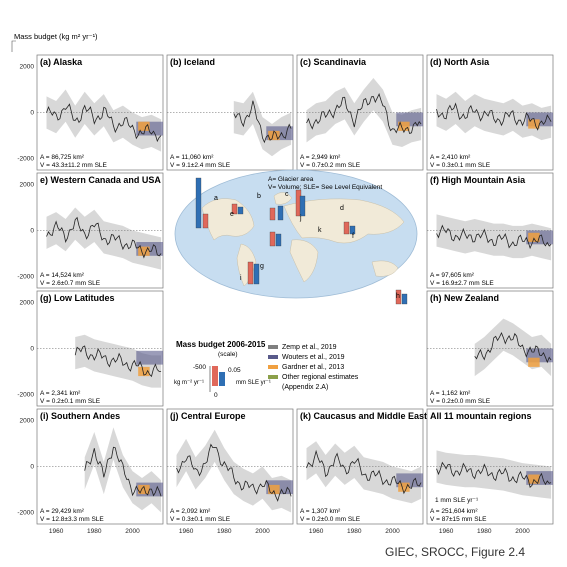  Describe the element at coordinates (458, 519) in the screenshot. I see `glacier-volume: V = 87±15 mm SLE` at that location.